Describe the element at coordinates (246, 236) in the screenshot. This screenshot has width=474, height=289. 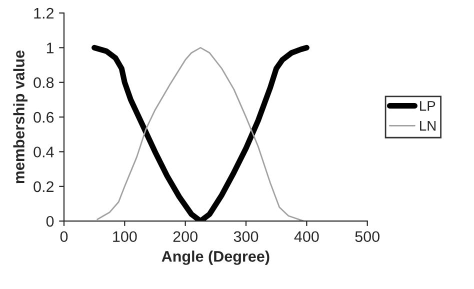
I see `x-tick-label: 300` at that location.